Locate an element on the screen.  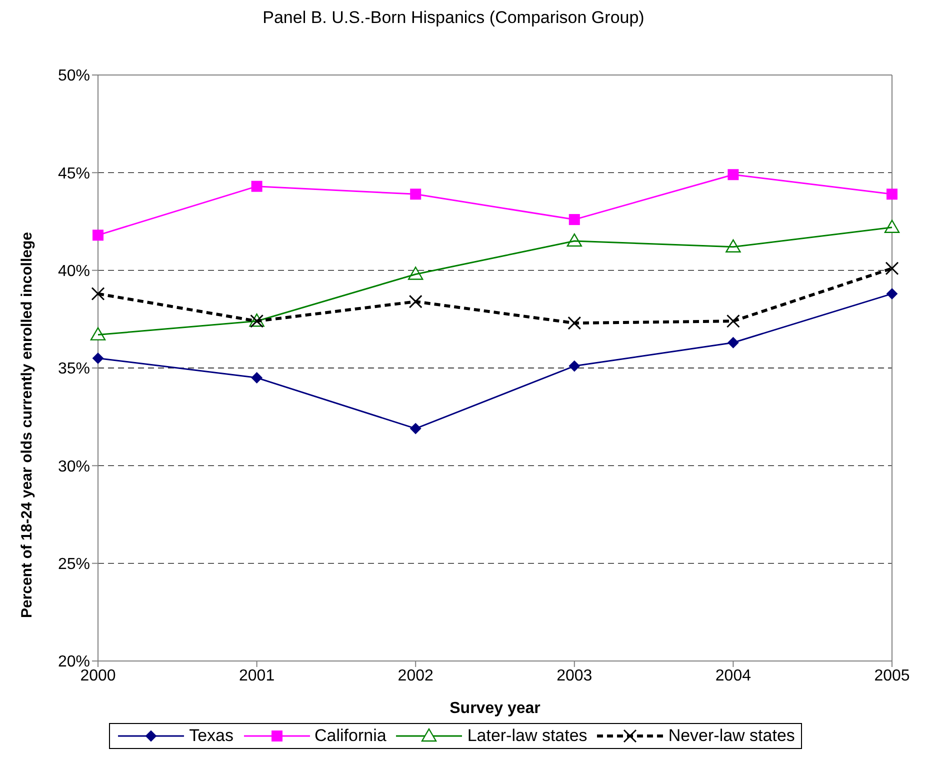
y-tick-label: 30% is located at coordinates (74, 467).